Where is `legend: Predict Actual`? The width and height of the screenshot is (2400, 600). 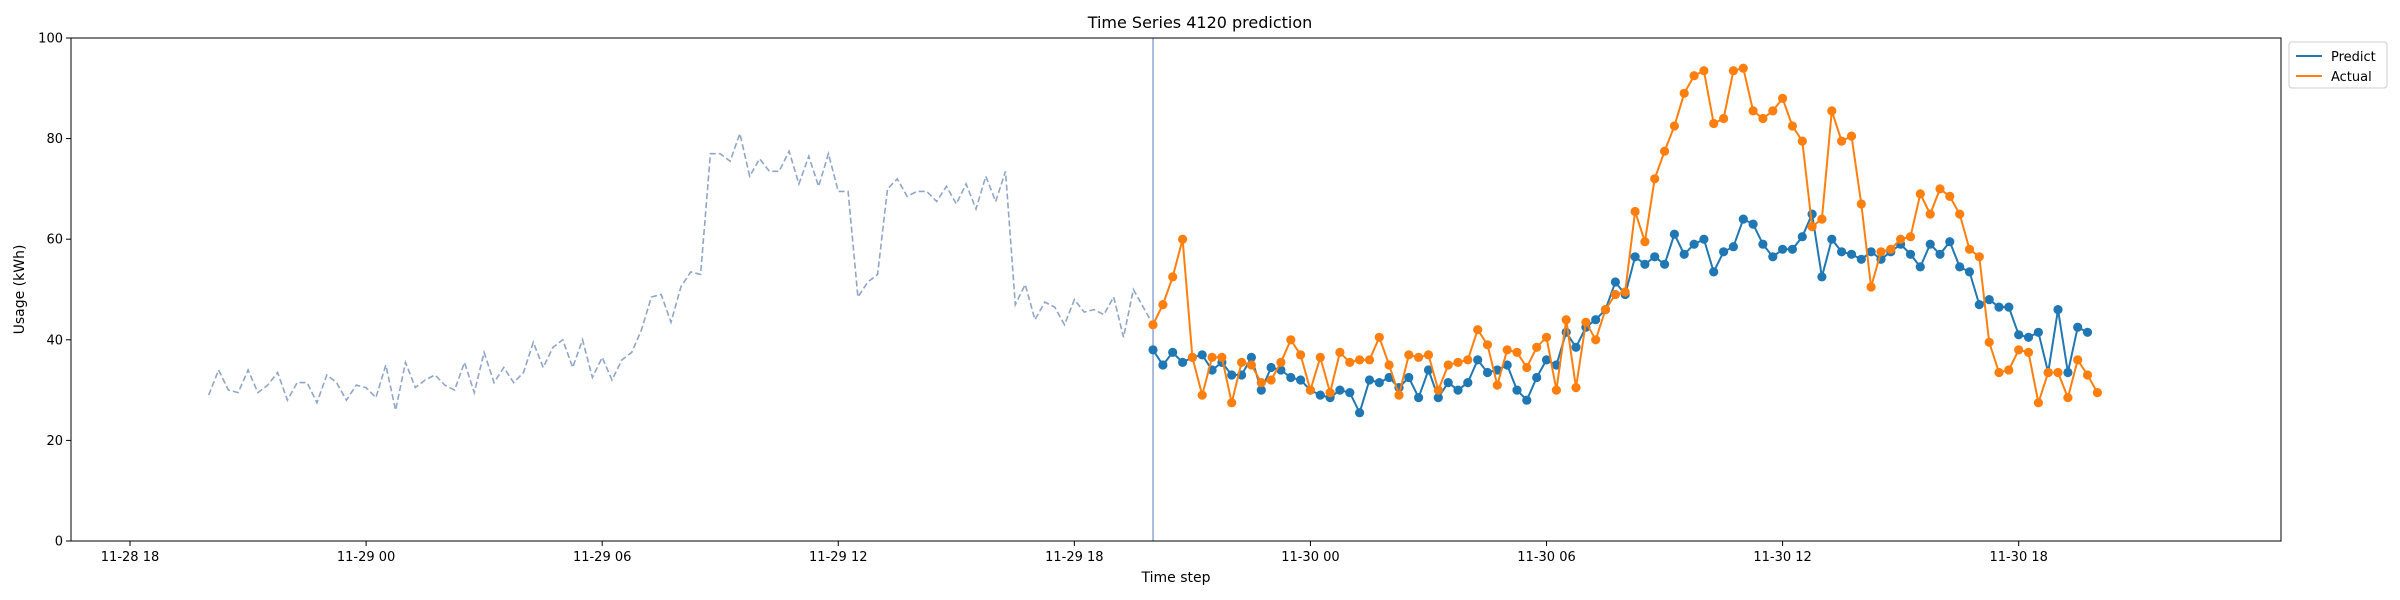 legend: Predict Actual is located at coordinates (2338, 65).